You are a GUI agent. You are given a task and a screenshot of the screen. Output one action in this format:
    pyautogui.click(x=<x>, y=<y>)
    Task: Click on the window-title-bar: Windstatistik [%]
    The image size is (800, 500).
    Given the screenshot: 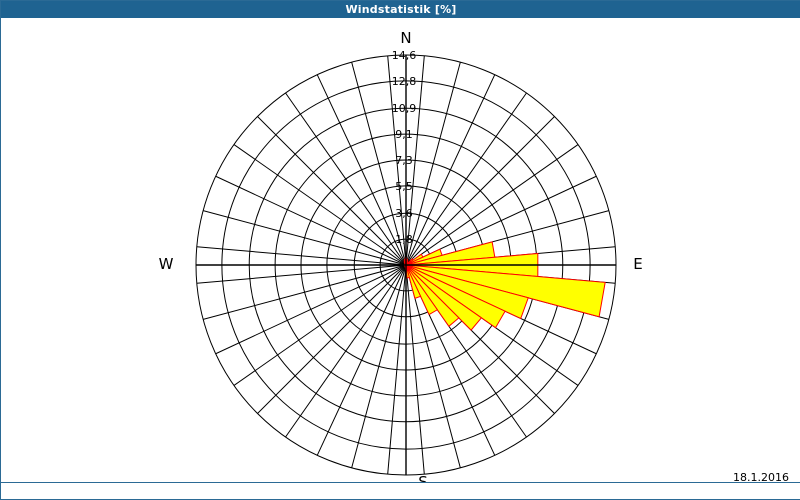 What is the action you would take?
    pyautogui.click(x=400, y=9)
    